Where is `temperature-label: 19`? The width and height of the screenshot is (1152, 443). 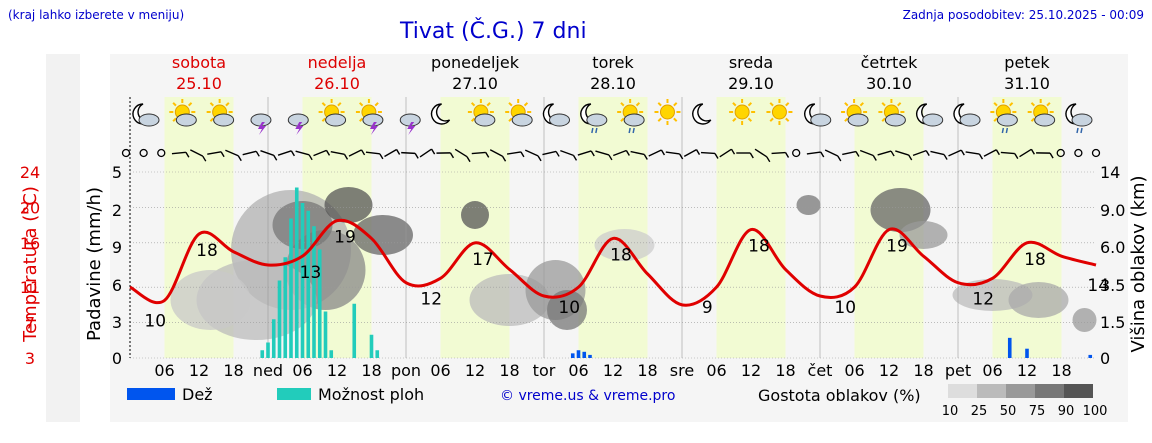
temperature-label: 19 is located at coordinates (345, 238).